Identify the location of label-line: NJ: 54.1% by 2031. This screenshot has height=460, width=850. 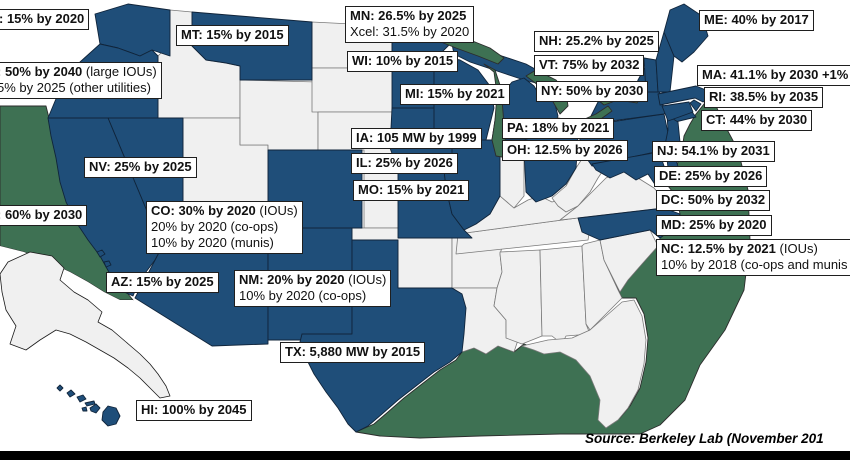
(713, 150).